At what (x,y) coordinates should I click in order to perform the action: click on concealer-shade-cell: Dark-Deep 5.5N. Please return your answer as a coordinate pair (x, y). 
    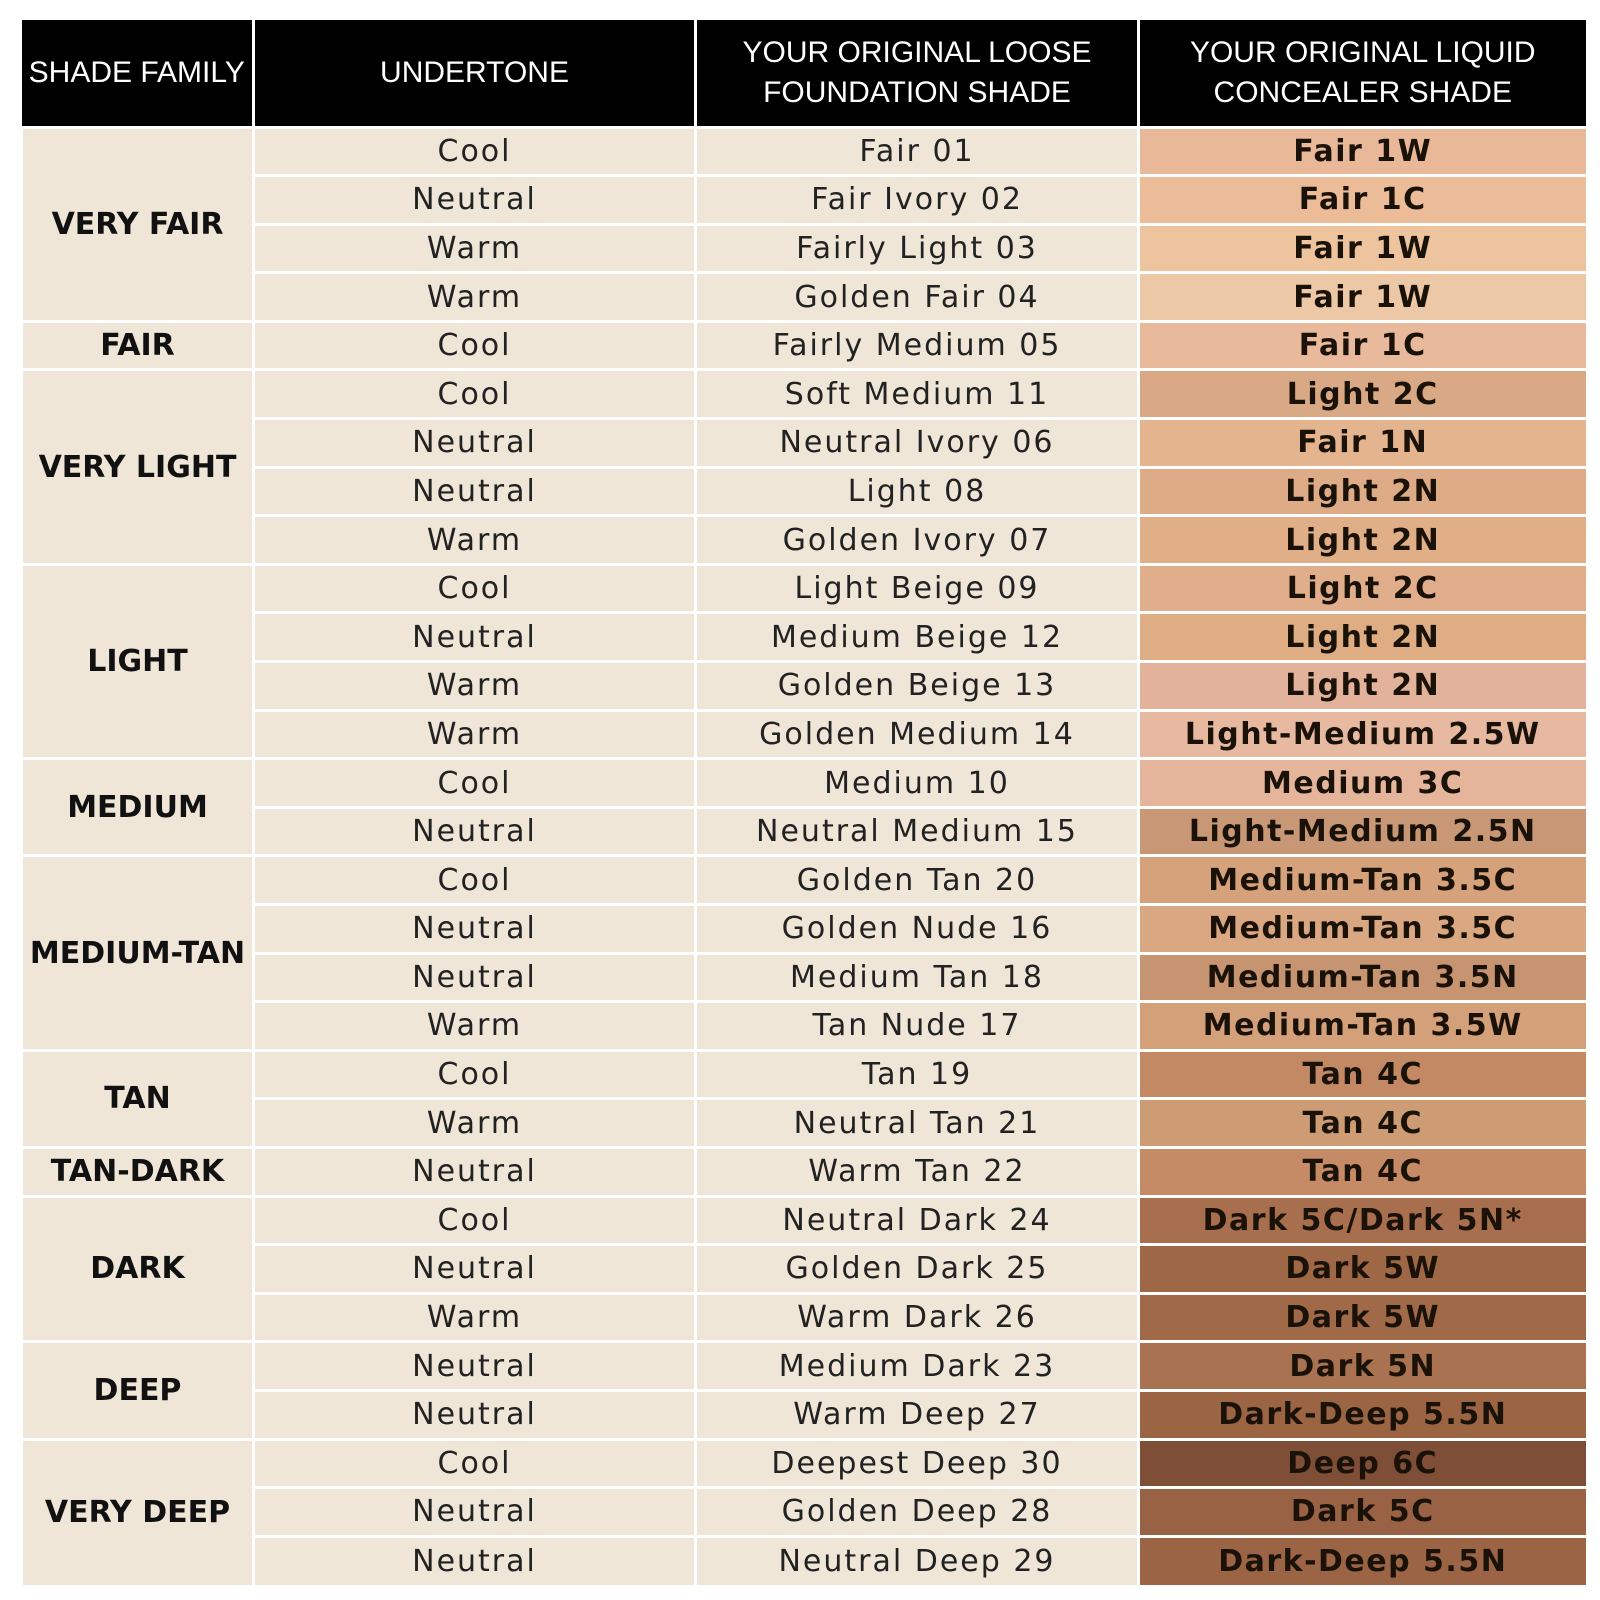
    Looking at the image, I should click on (1361, 1559).